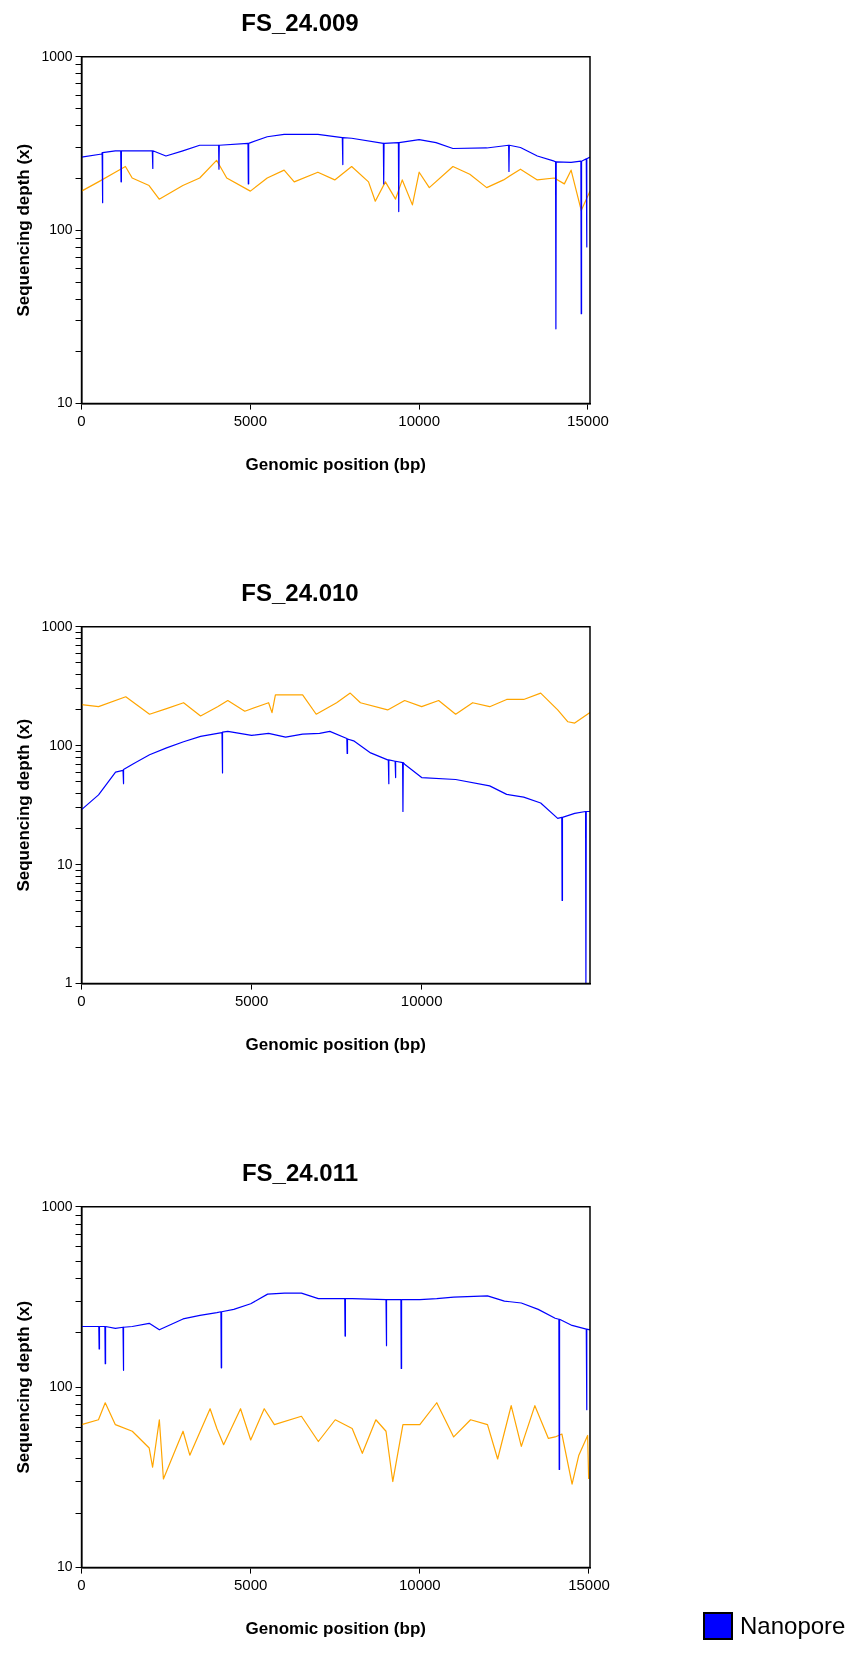 This screenshot has height=1654, width=864. I want to click on chart-title: FS_24.009, so click(300, 23).